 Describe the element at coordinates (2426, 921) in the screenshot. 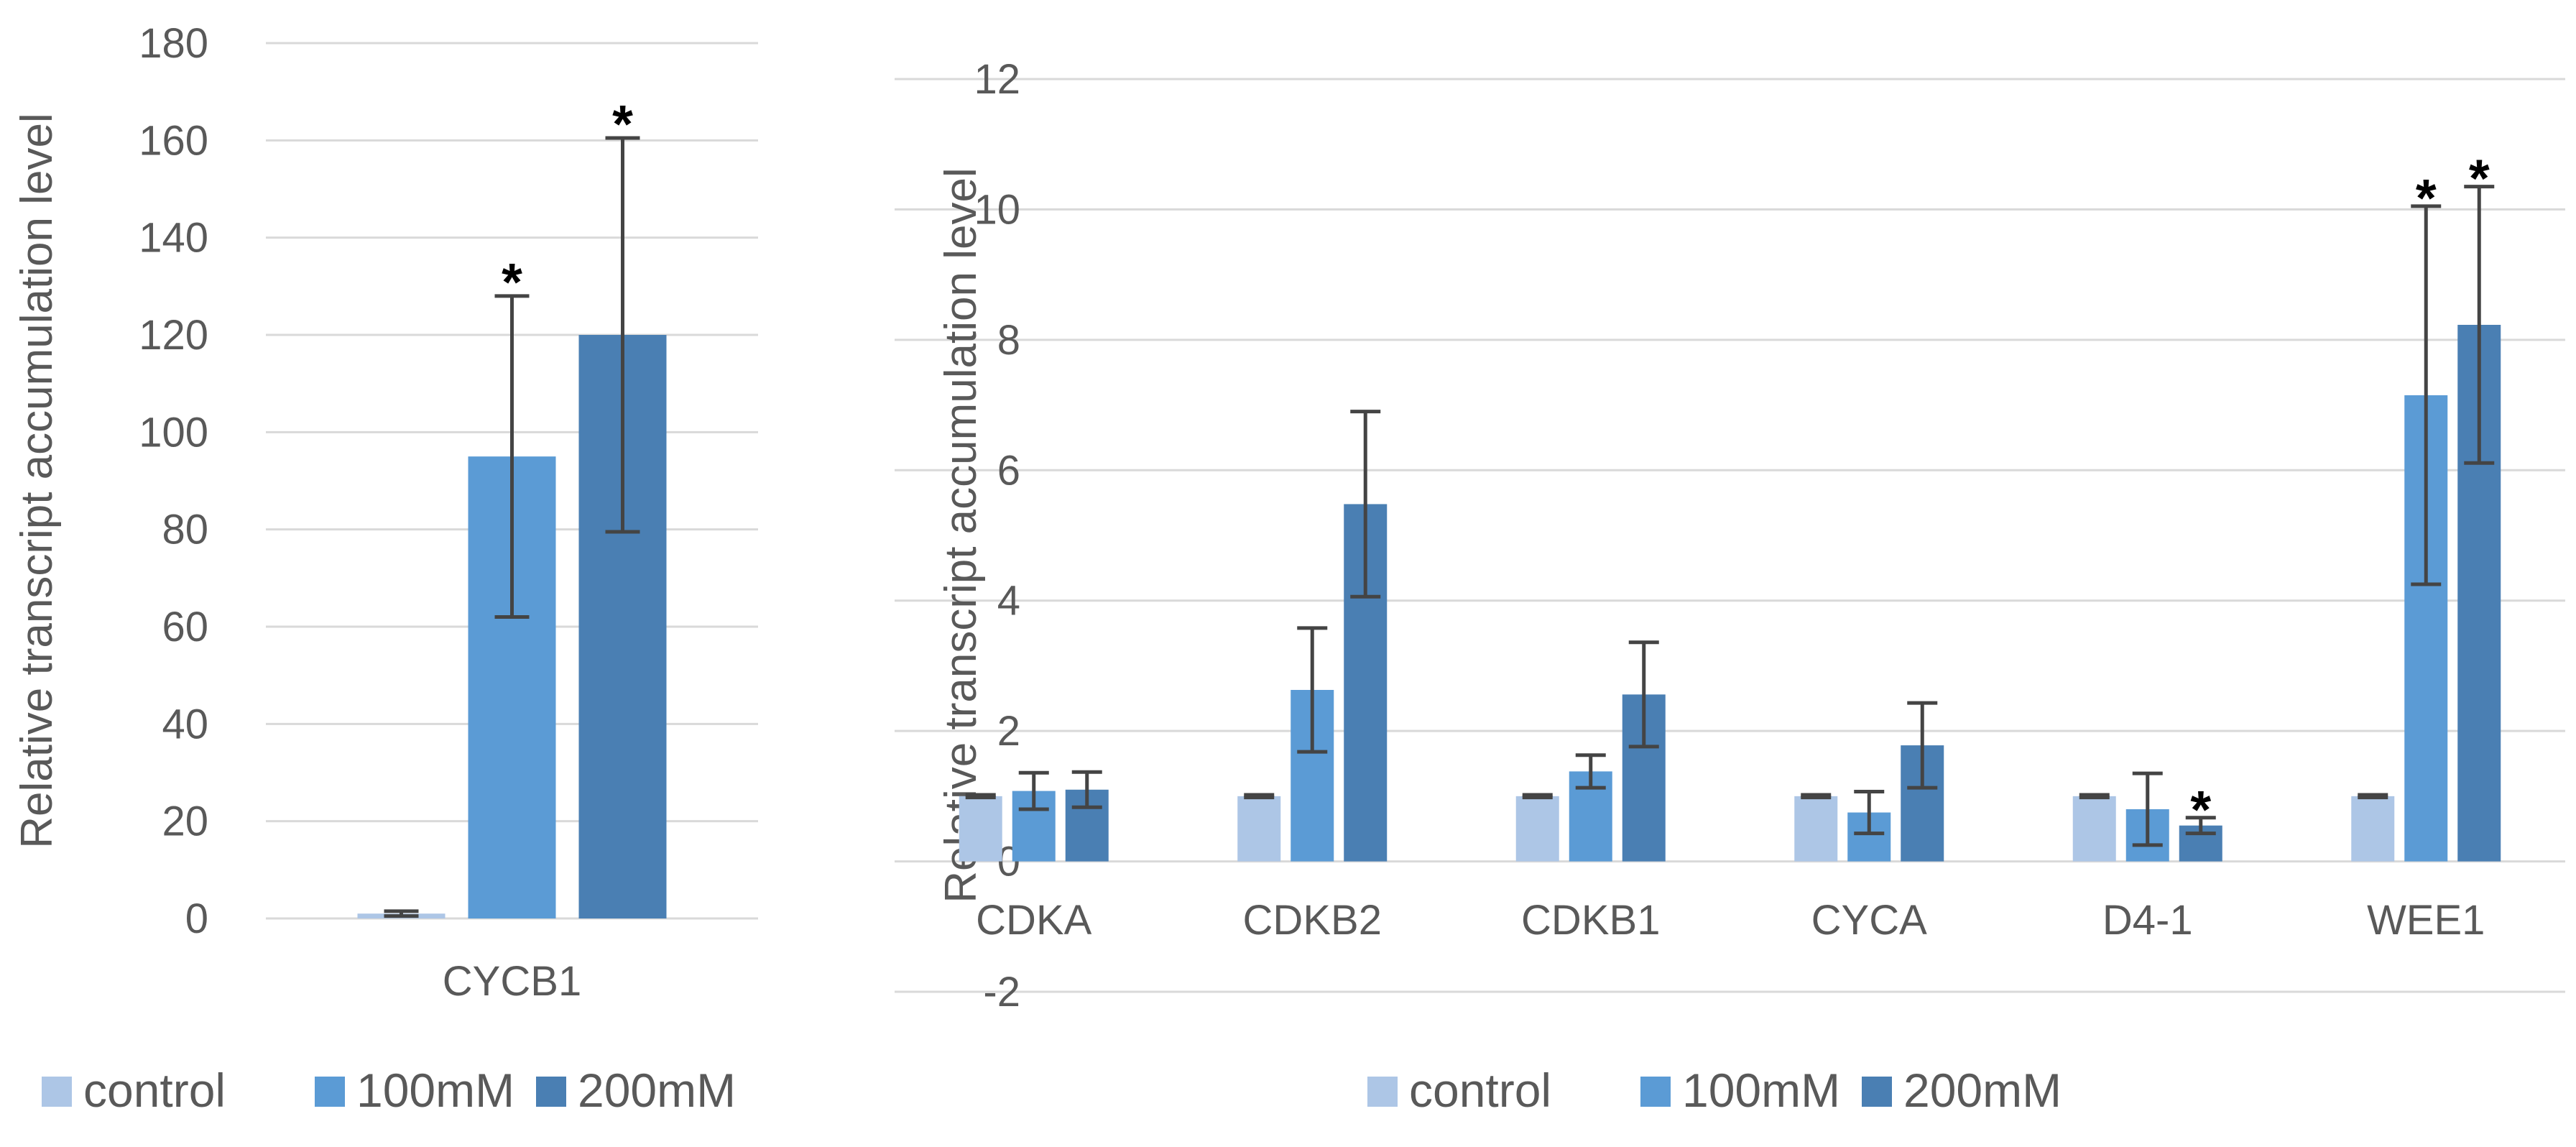

I see `x-category-label-wee1: WEE1` at that location.